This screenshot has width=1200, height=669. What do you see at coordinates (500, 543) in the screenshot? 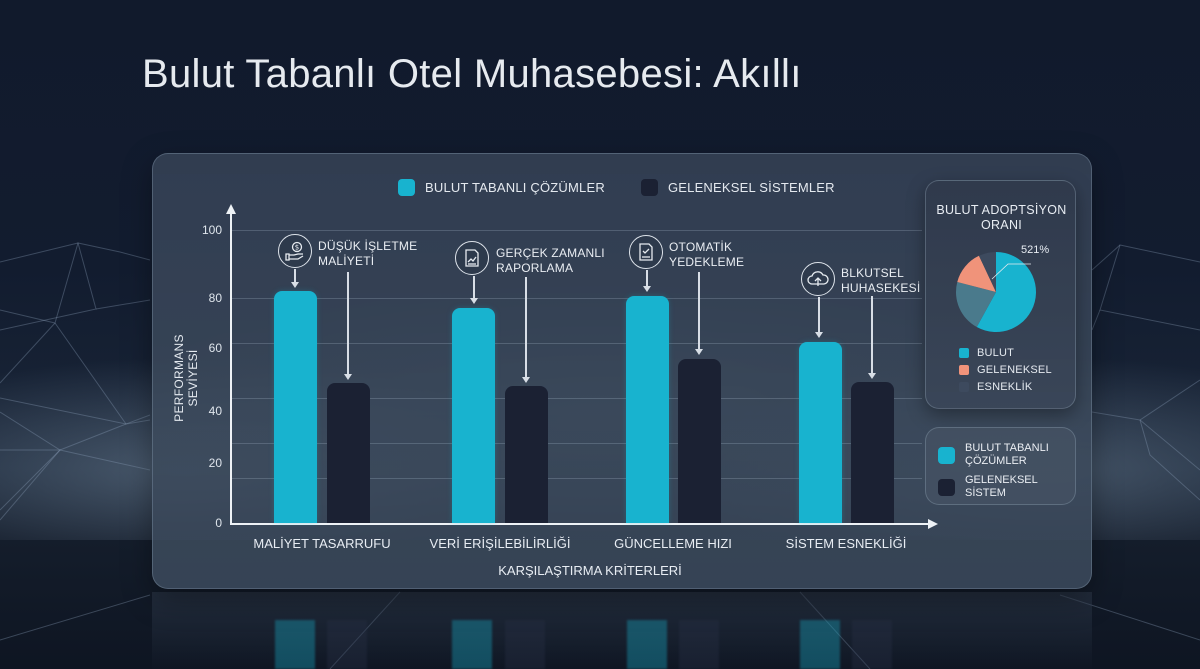
I see `x-category-label: VERİ ERİŞİLEBİLİRLİĞİ` at bounding box center [500, 543].